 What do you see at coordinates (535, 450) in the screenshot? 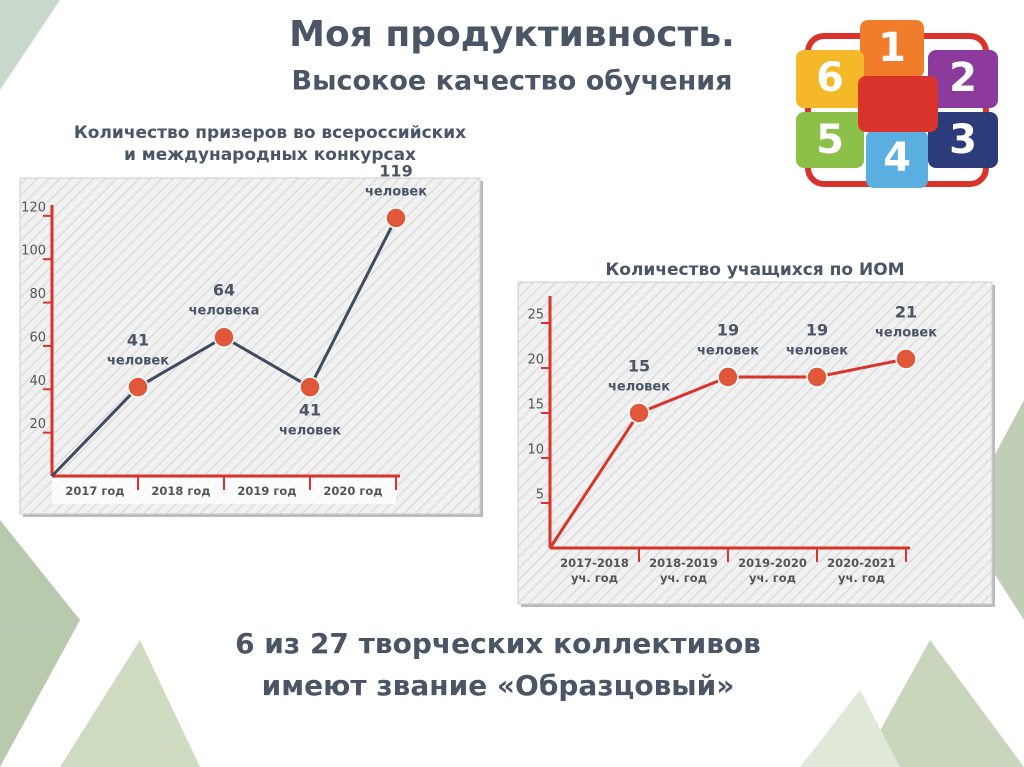
I see `y-tick-label: 10` at bounding box center [535, 450].